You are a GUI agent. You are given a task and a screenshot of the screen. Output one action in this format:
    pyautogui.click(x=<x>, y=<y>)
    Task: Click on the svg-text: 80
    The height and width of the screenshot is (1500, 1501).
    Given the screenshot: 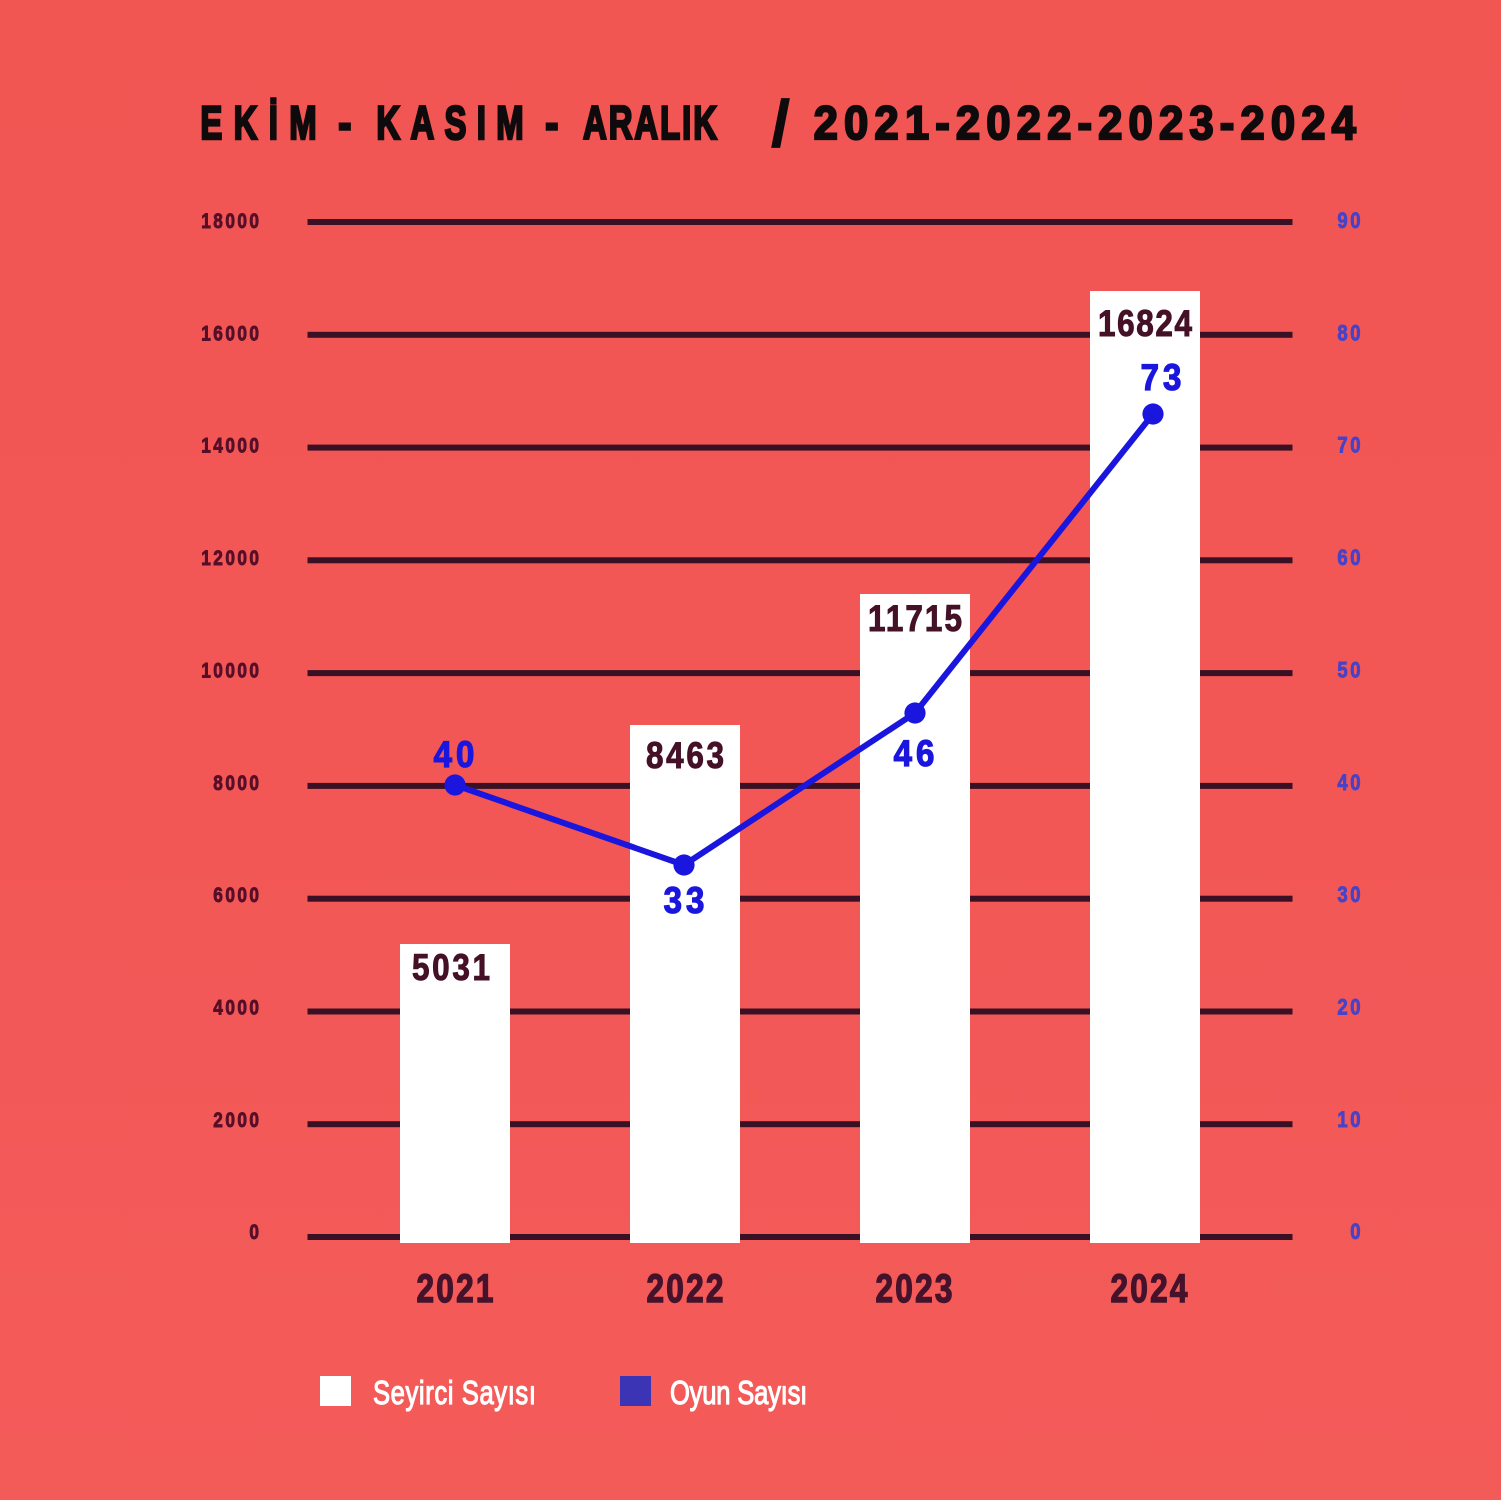 What is the action you would take?
    pyautogui.click(x=1350, y=334)
    